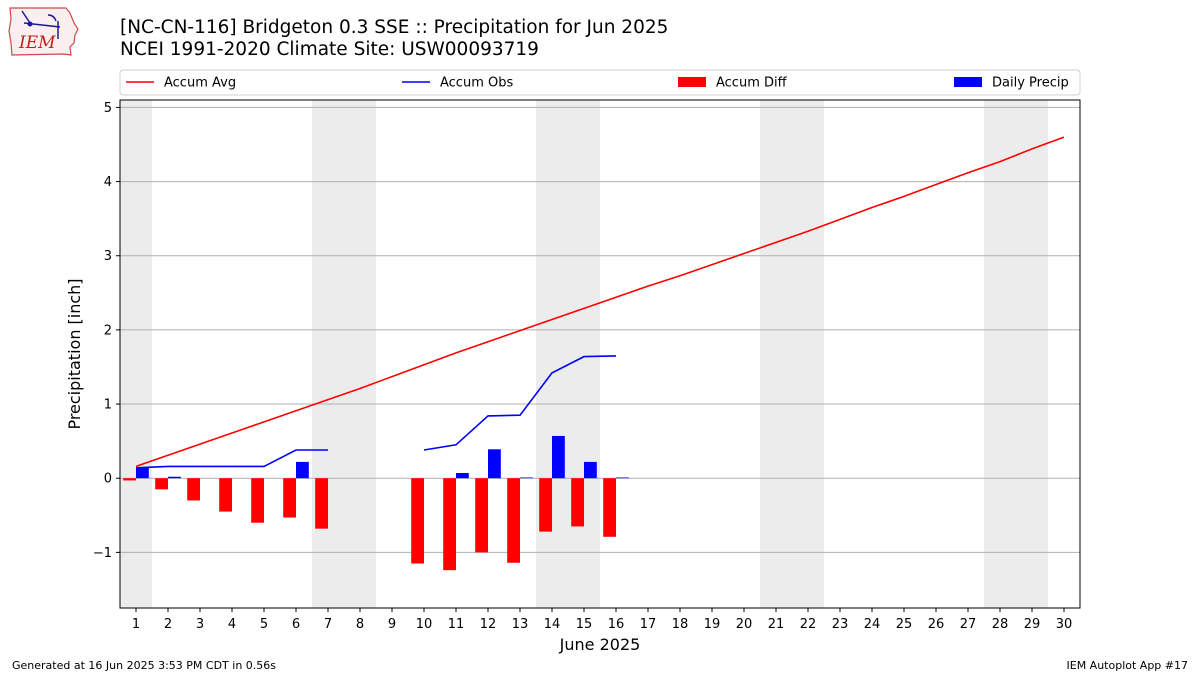  I want to click on x-tick-label: 3, so click(200, 624).